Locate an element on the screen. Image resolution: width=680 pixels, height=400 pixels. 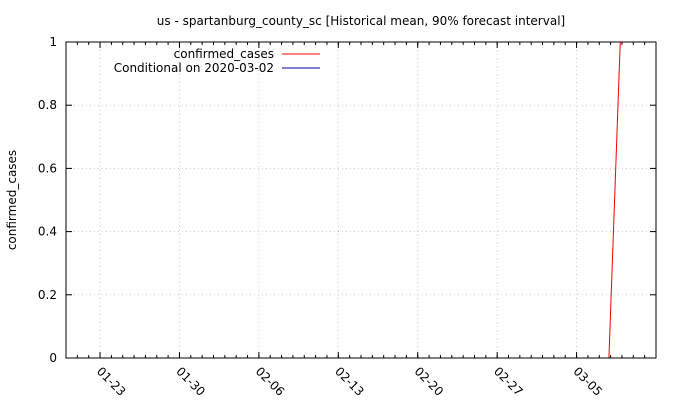
y-tick-label: 1 is located at coordinates (53, 42).